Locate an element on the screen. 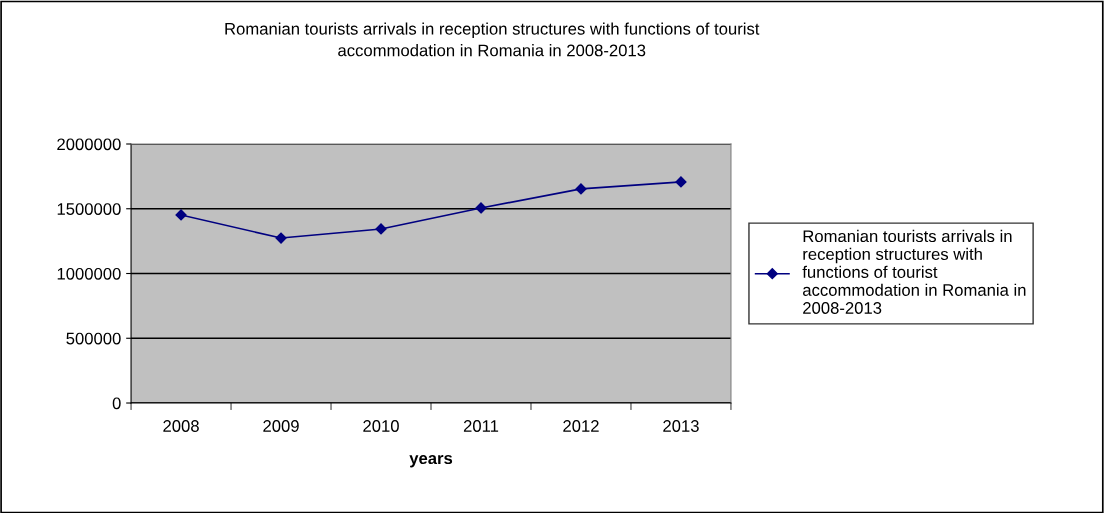 The image size is (1105, 513). legend-label: Romanian tourists arrivals in reception structures with functions of tourist accommodation in Romania in 2008-2013 is located at coordinates (914, 271).